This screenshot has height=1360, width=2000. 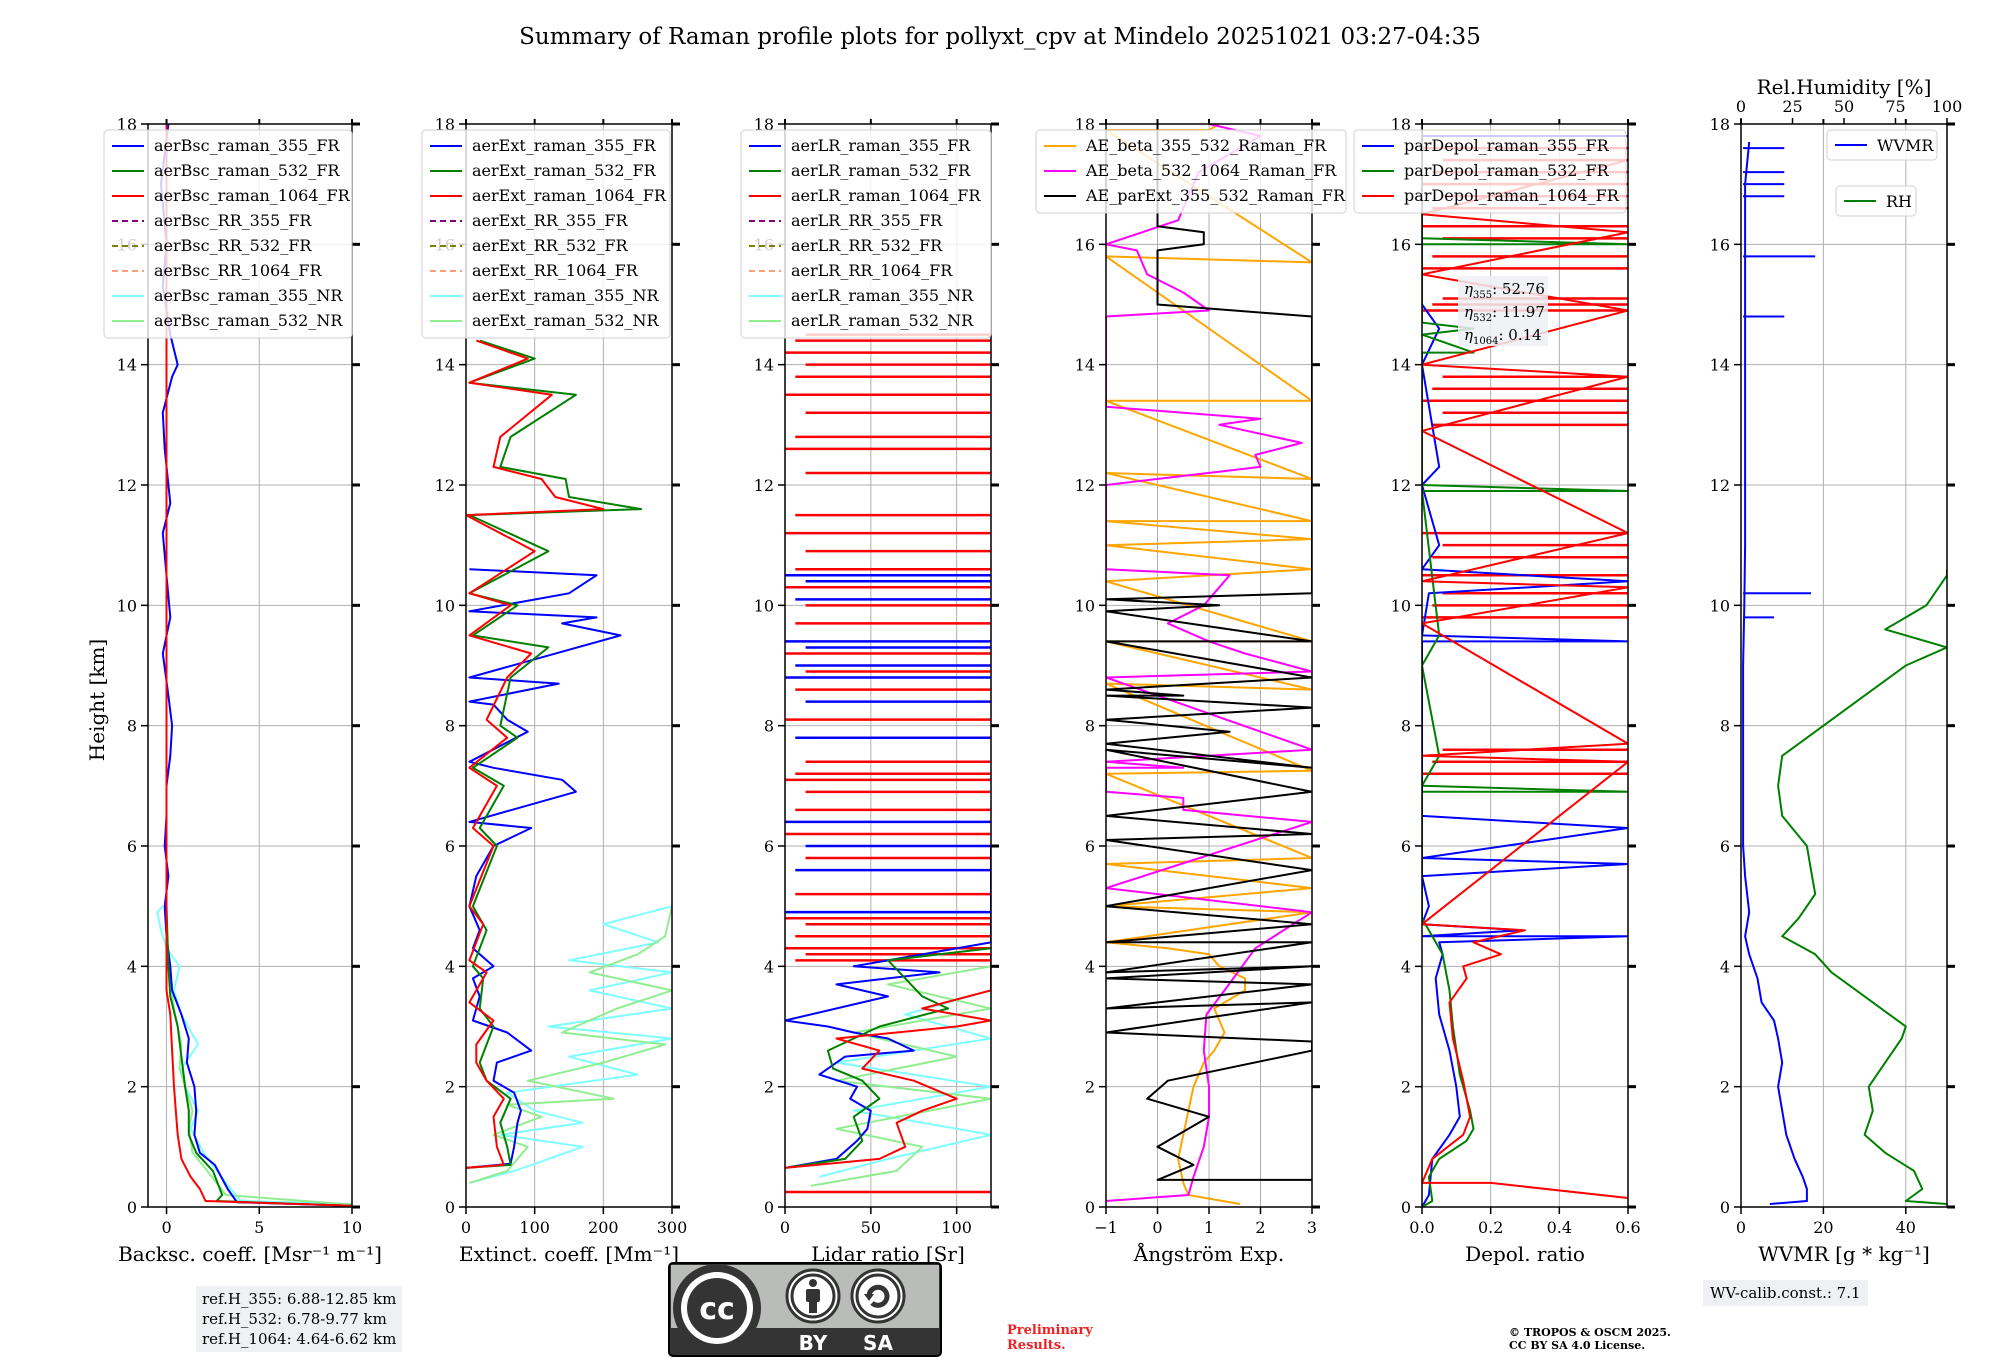 What do you see at coordinates (956, 1227) in the screenshot?
I see `x-tick-label: 100` at bounding box center [956, 1227].